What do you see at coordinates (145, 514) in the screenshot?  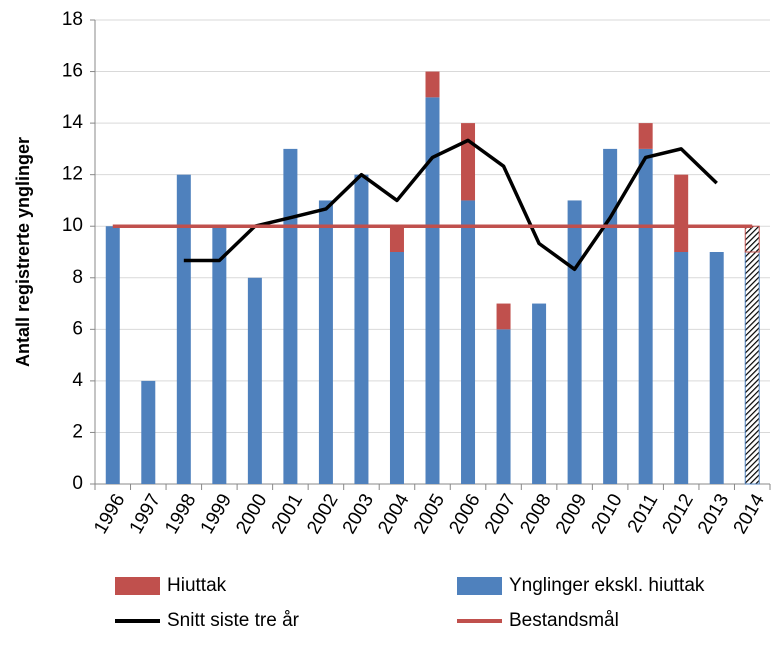 I see `x-tick-label: 1997` at bounding box center [145, 514].